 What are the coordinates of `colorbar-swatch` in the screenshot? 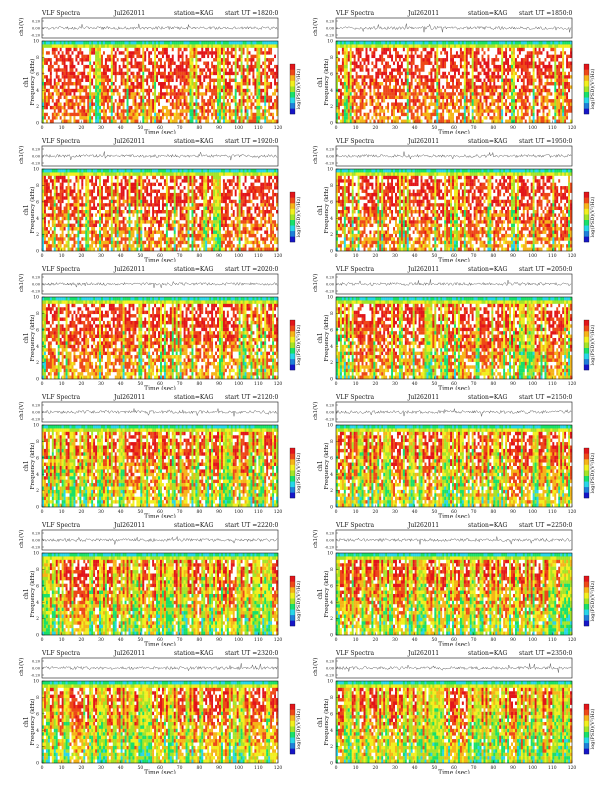 It's located at (292, 72).